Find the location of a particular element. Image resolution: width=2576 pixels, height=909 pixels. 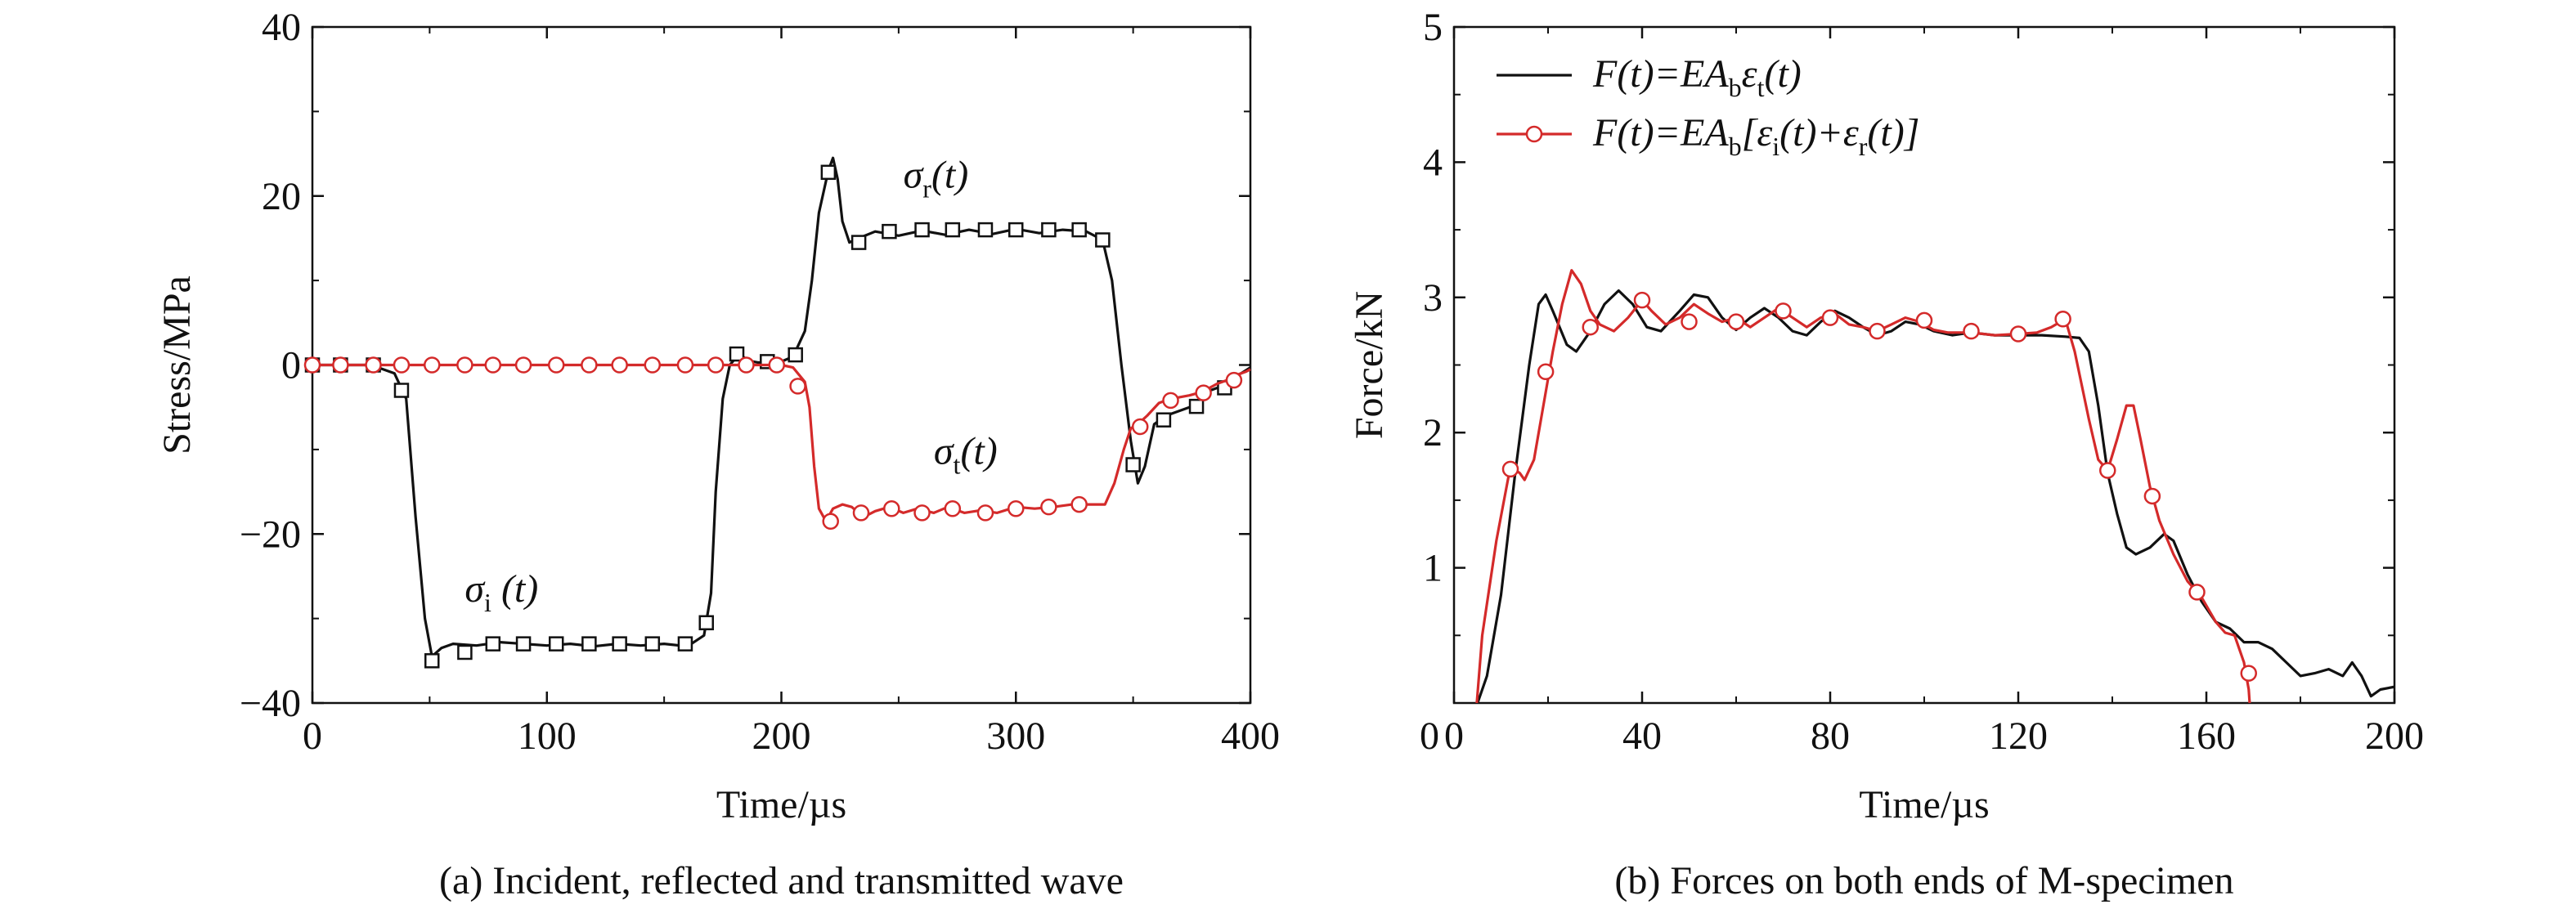

x-tick-label-a: 300 is located at coordinates (1015, 736).